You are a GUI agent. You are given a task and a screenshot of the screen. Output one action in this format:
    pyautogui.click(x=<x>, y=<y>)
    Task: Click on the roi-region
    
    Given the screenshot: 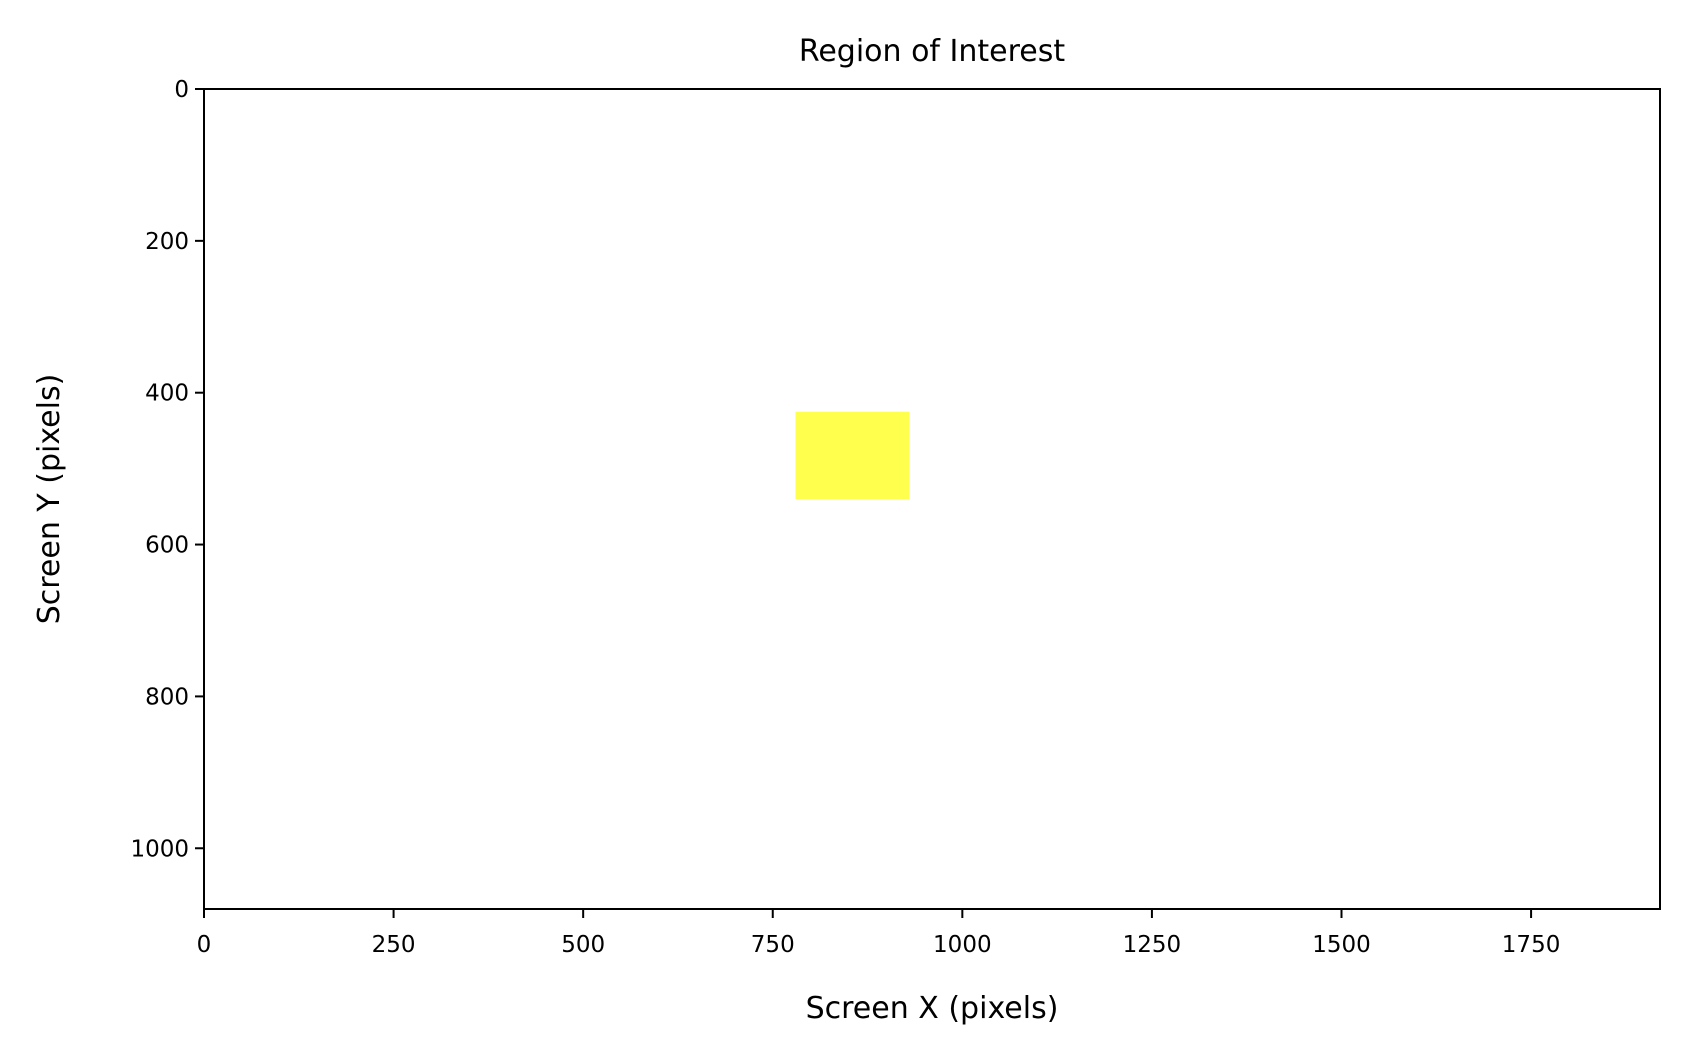 What is the action you would take?
    pyautogui.click(x=852, y=455)
    